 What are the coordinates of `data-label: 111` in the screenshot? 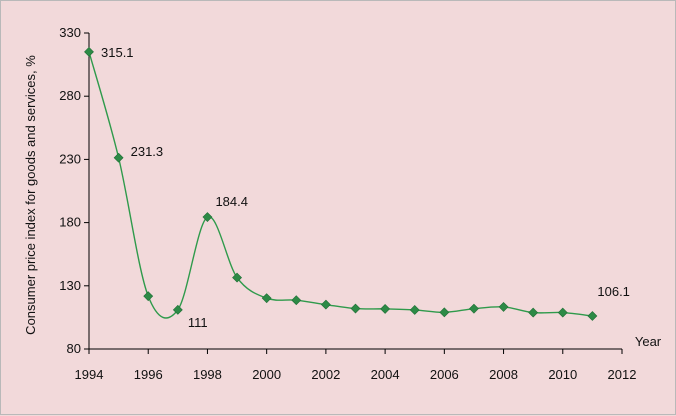 It's located at (198, 322).